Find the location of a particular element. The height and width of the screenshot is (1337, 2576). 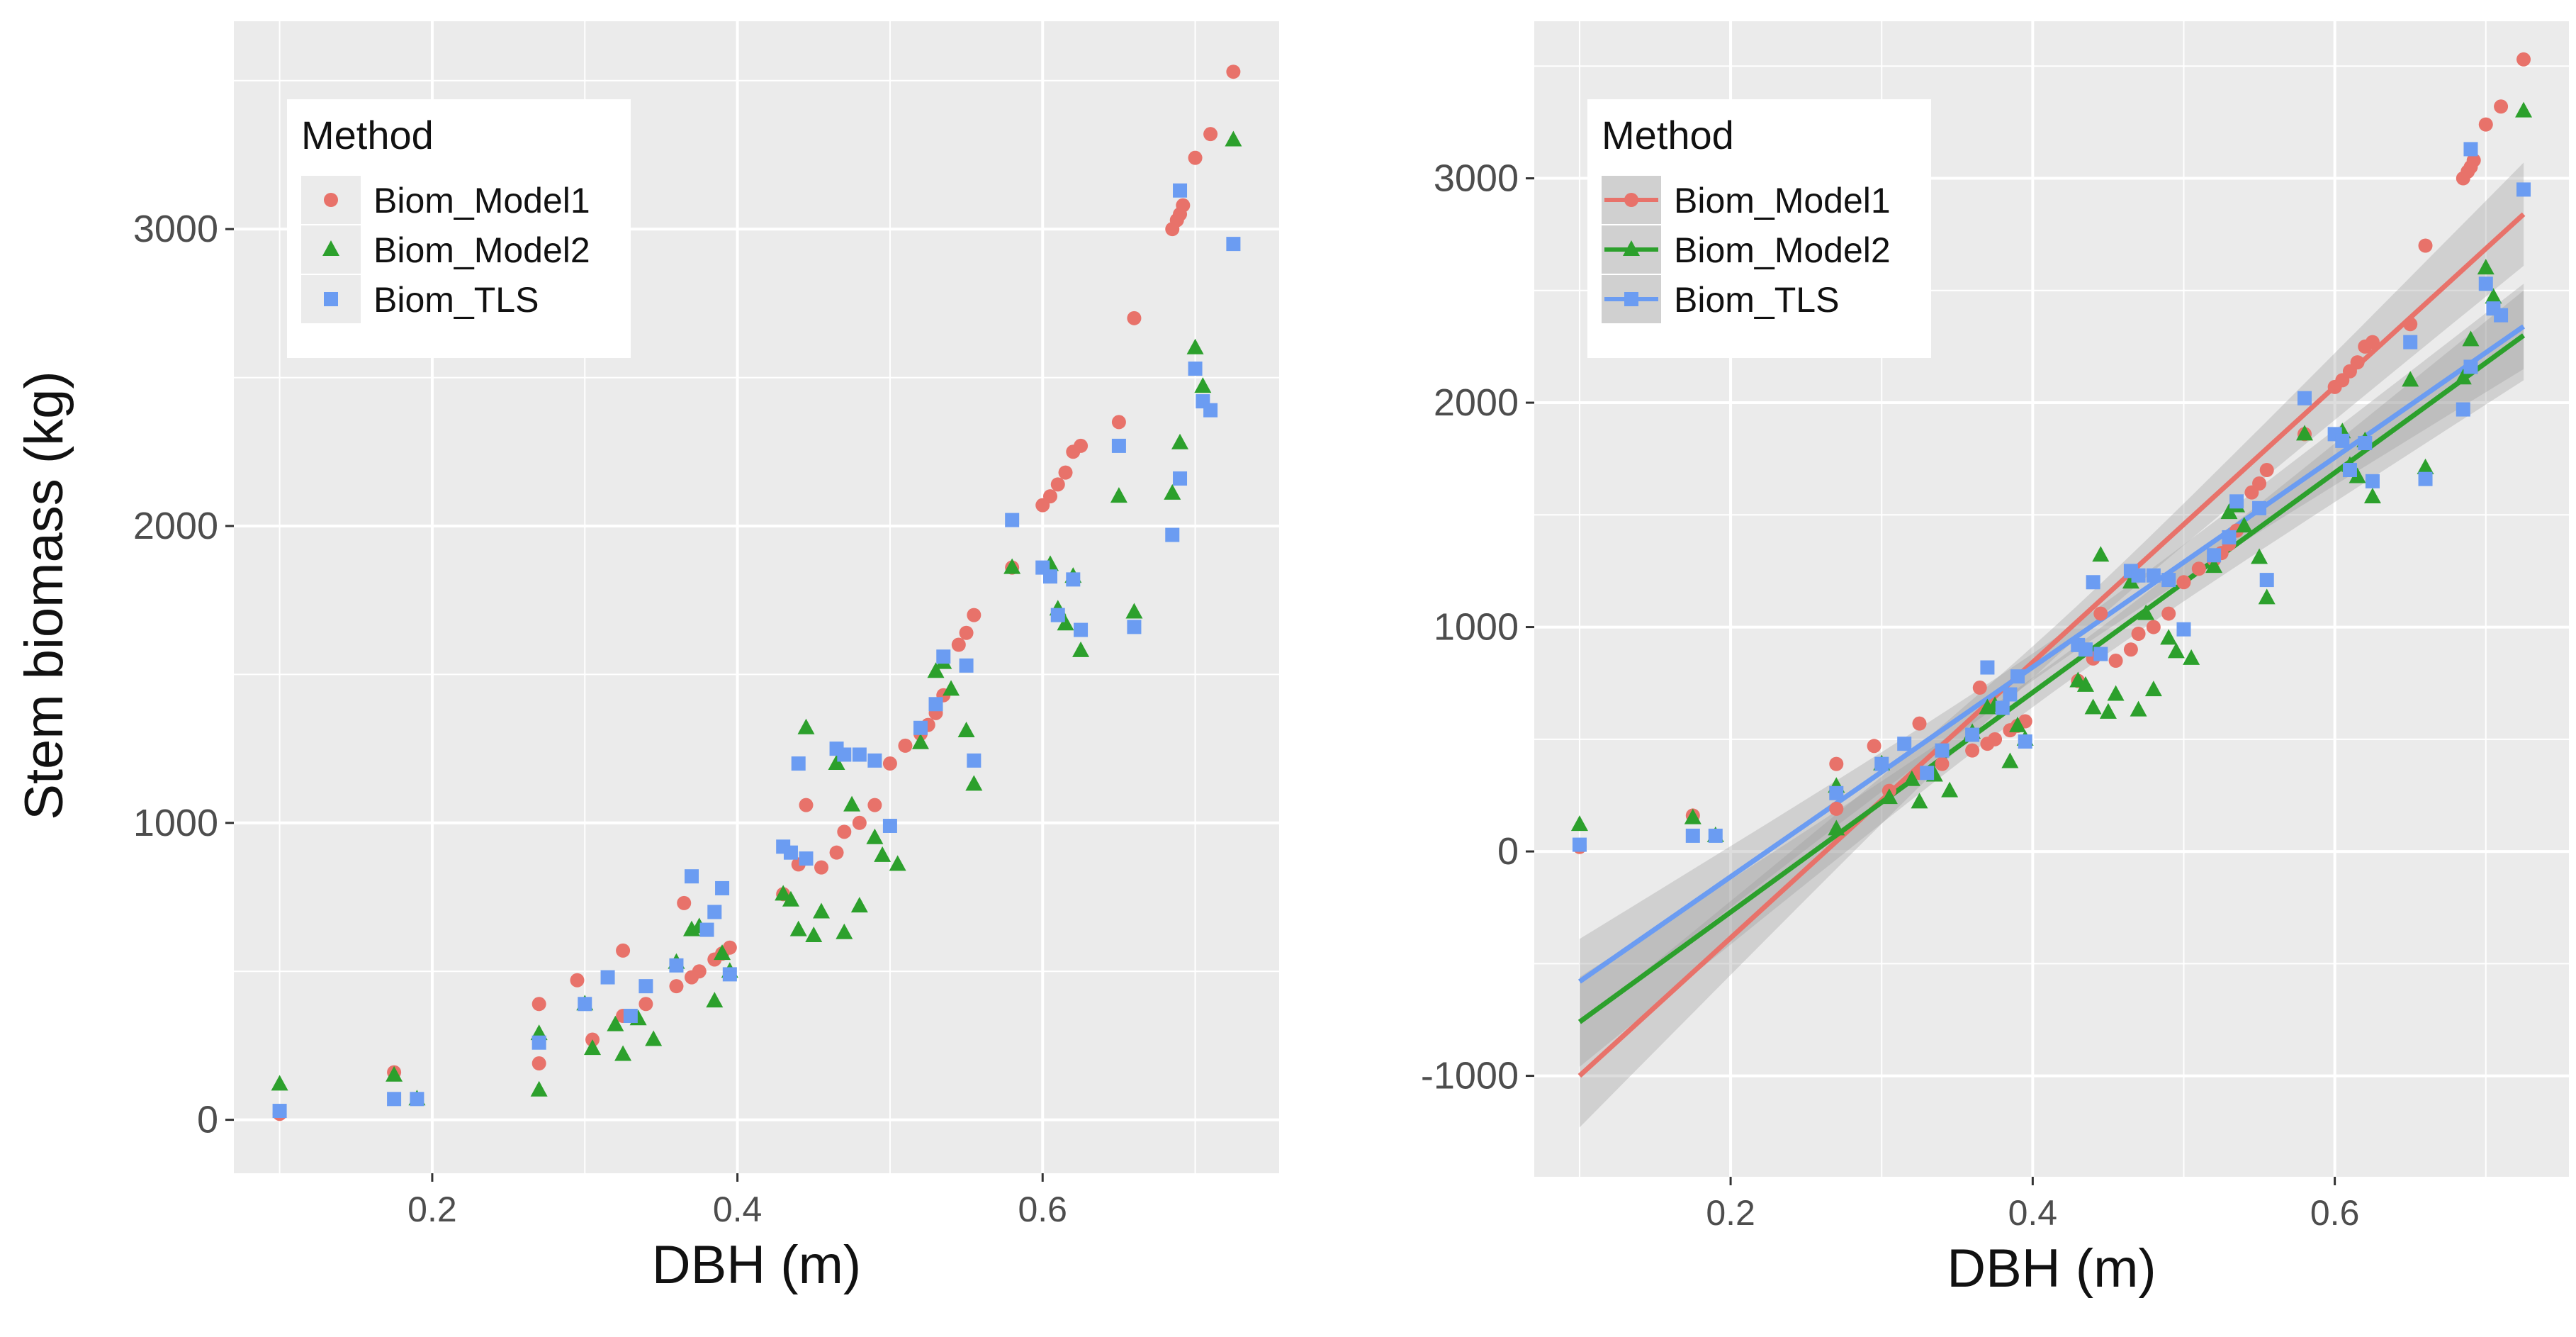

y-axis-label: Stem biomass (kg) is located at coordinates (44, 595).